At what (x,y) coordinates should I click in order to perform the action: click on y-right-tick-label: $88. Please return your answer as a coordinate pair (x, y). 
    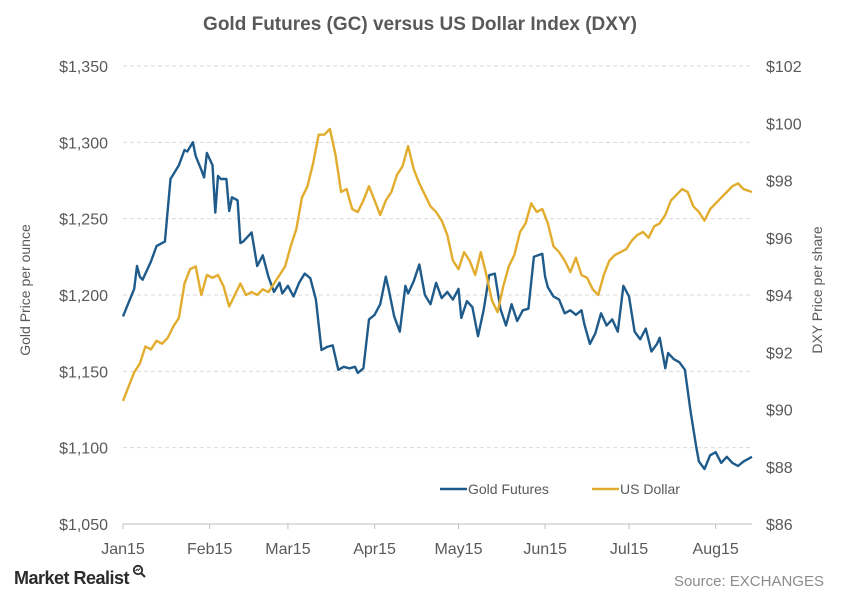
    Looking at the image, I should click on (779, 468).